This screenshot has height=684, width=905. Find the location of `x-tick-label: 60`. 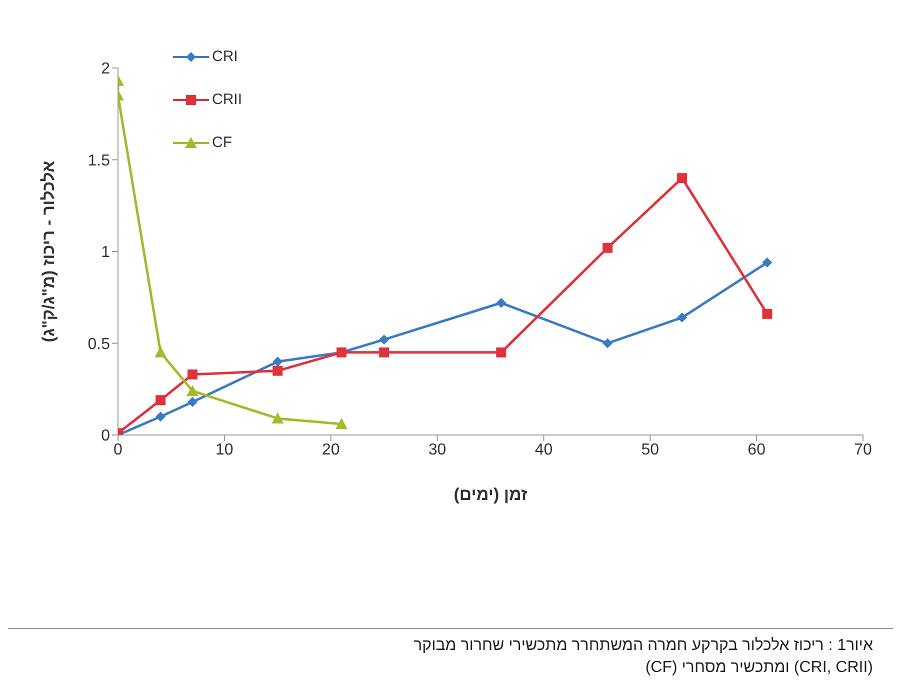

x-tick-label: 60 is located at coordinates (757, 449).